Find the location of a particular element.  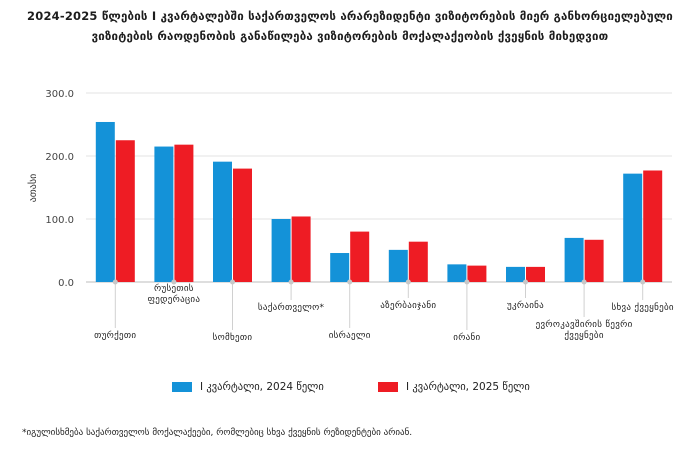

legend-swatch-2024 is located at coordinates (182, 387).